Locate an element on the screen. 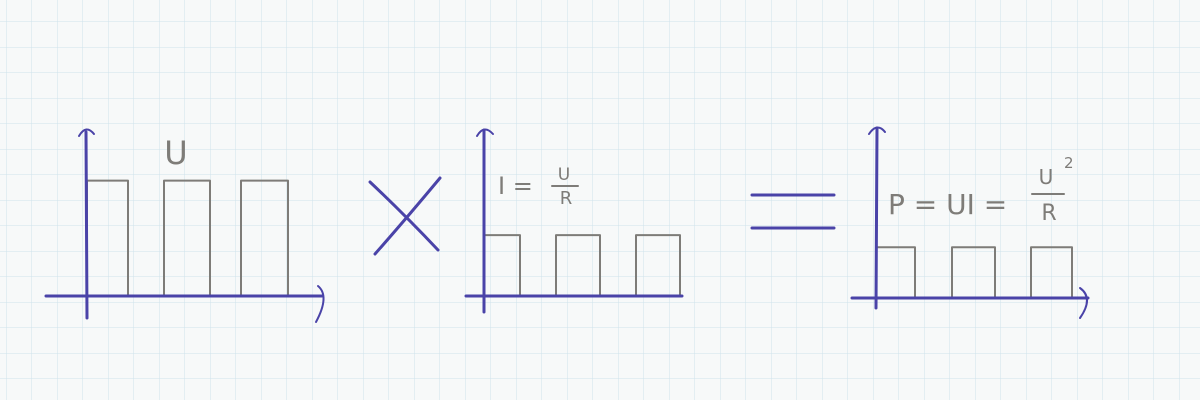  current-label-denominator: R is located at coordinates (566, 198).